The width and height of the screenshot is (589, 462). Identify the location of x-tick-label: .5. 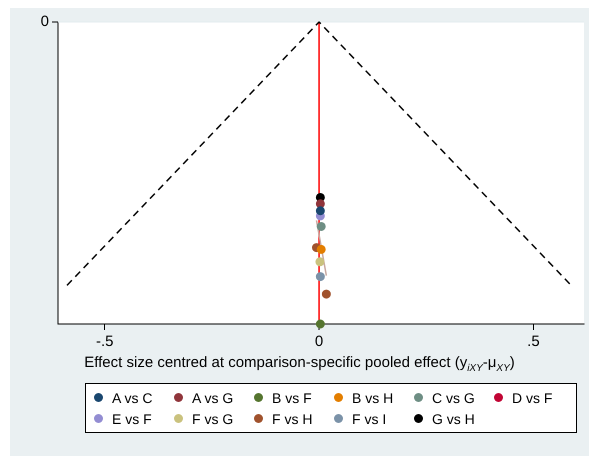
(533, 341).